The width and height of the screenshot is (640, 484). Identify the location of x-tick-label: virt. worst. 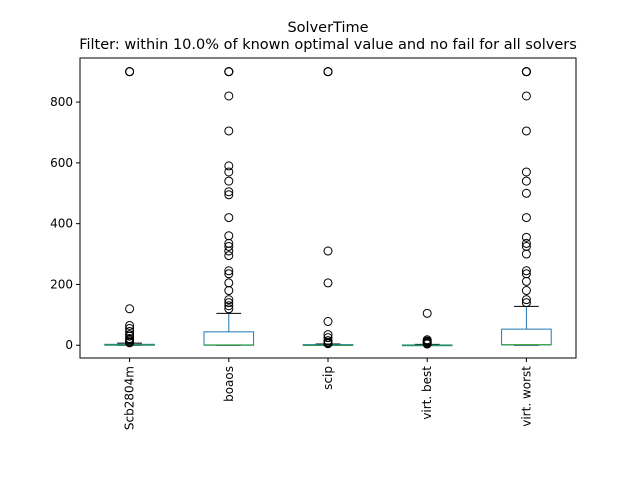
(526, 396).